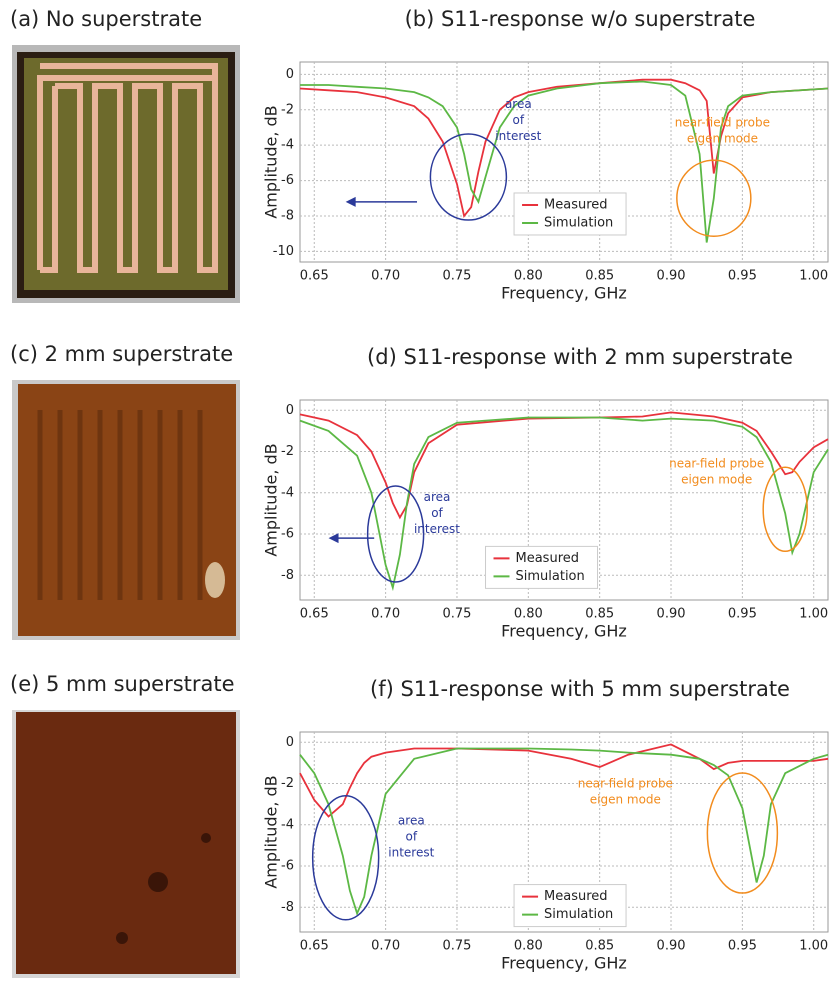 The width and height of the screenshot is (835, 983). I want to click on photo-a: (a) No superstrate, so click(125, 155).